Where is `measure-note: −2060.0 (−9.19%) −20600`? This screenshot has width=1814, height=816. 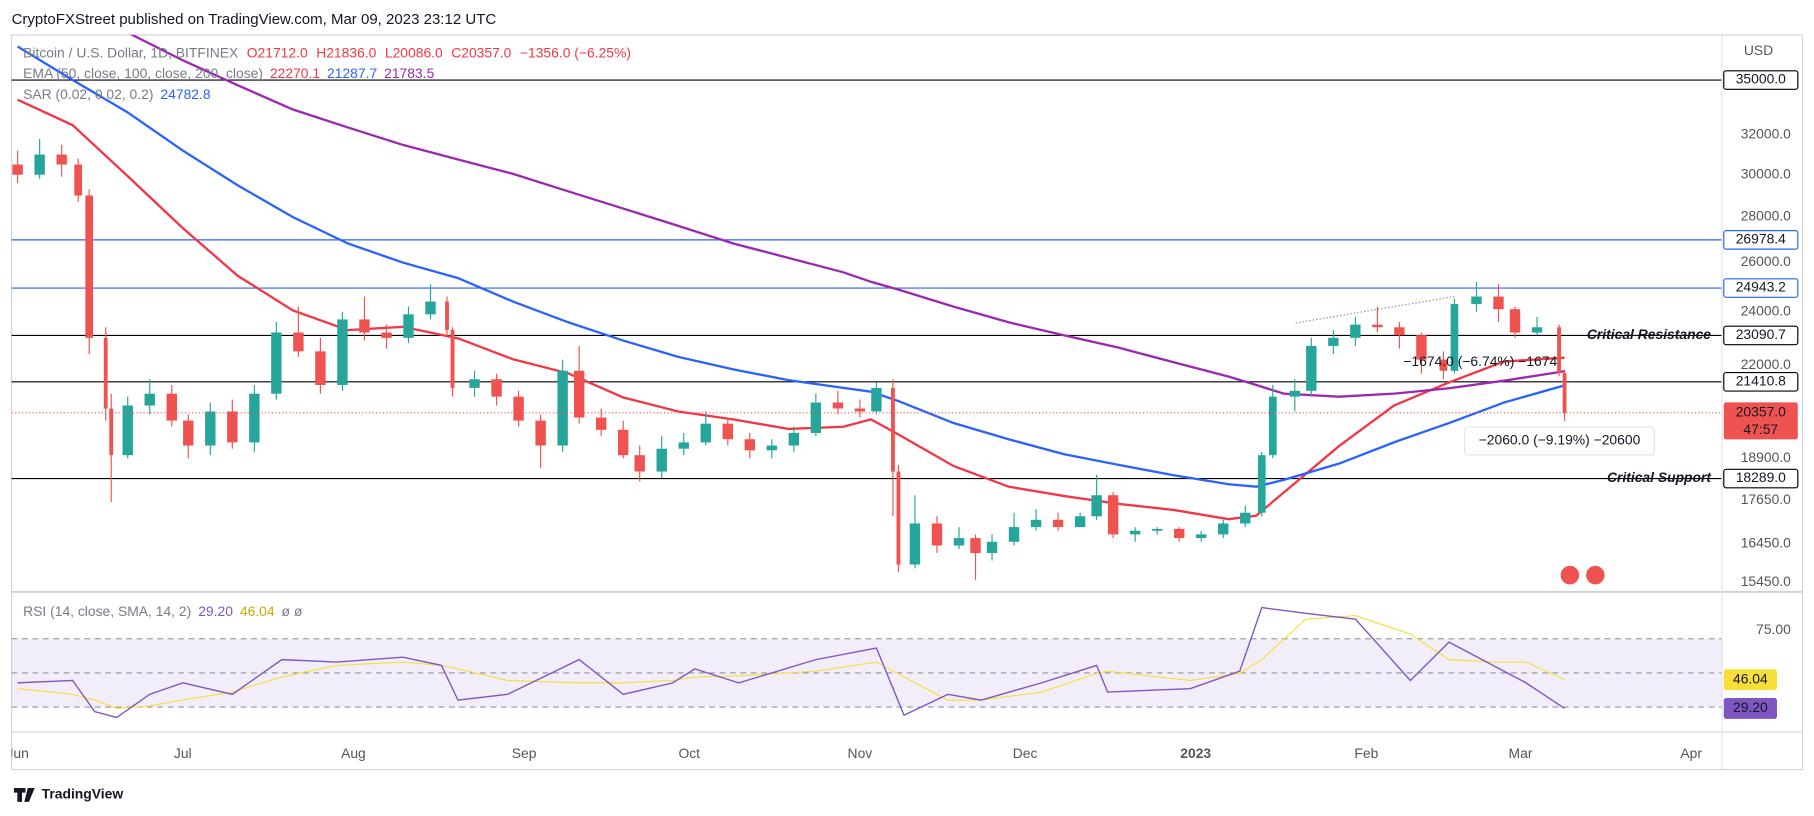 measure-note: −2060.0 (−9.19%) −20600 is located at coordinates (1560, 440).